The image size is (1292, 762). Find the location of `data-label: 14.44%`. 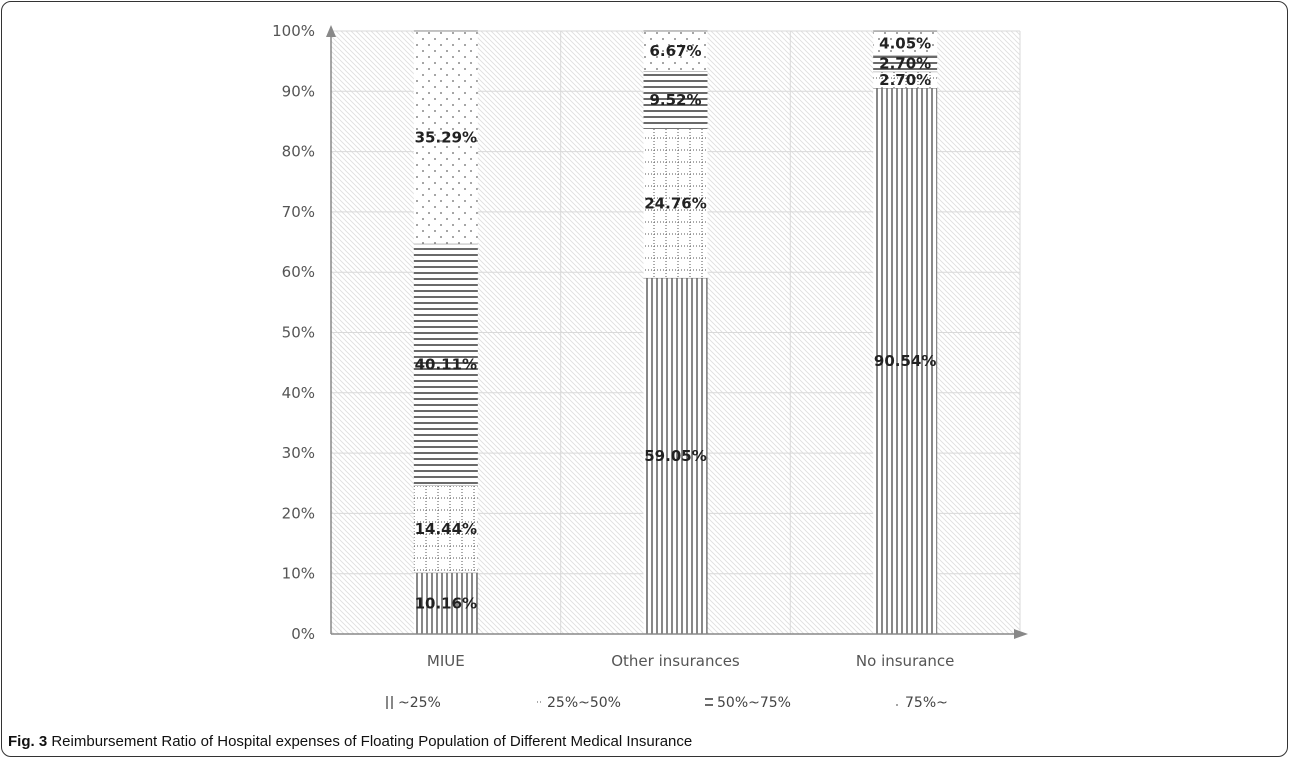

data-label: 14.44% is located at coordinates (446, 529).